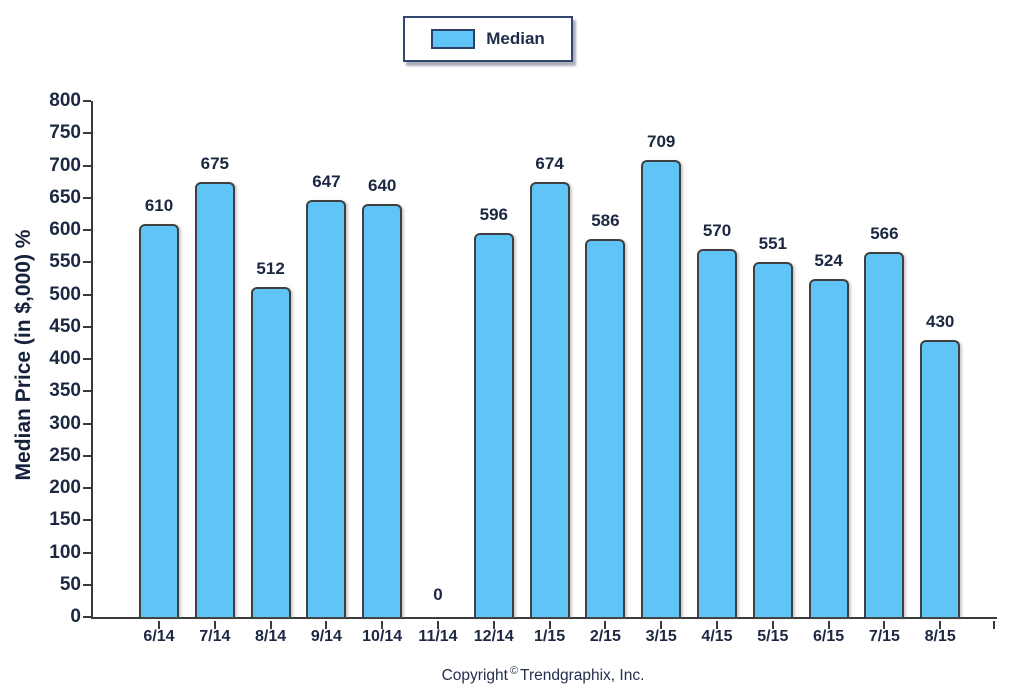 The height and width of the screenshot is (696, 1024). What do you see at coordinates (884, 233) in the screenshot?
I see `bar-value-label: 566` at bounding box center [884, 233].